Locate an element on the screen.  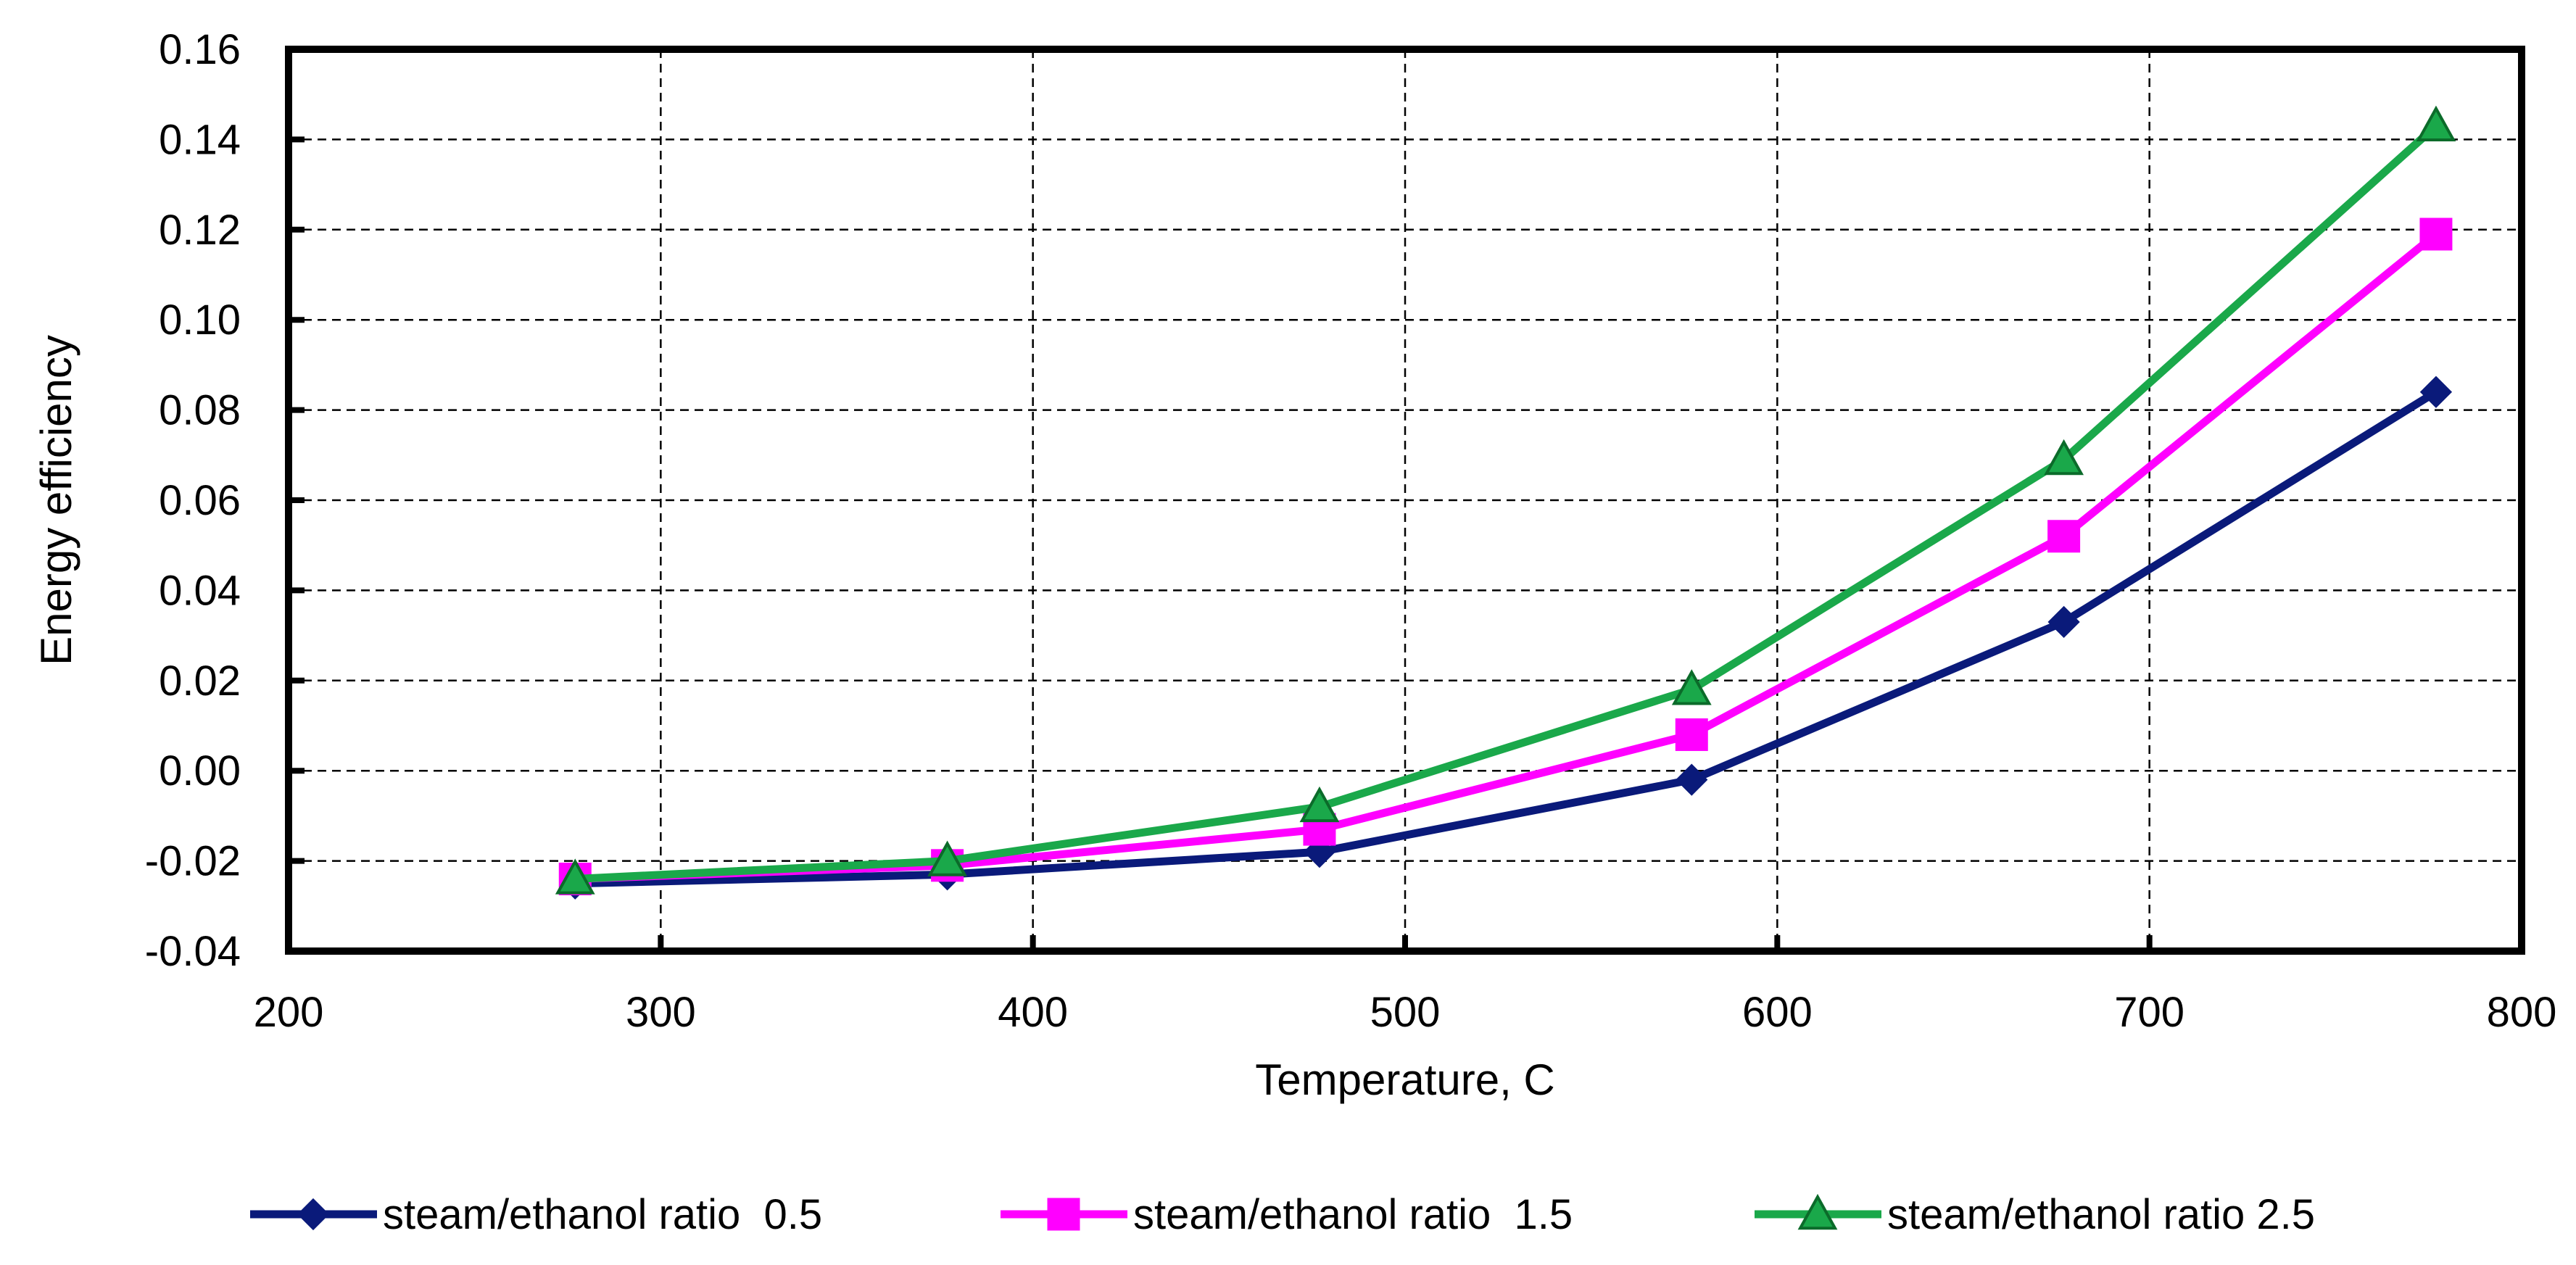
legend-item: steam/ethanol ratio 0.5 is located at coordinates (536, 1214).